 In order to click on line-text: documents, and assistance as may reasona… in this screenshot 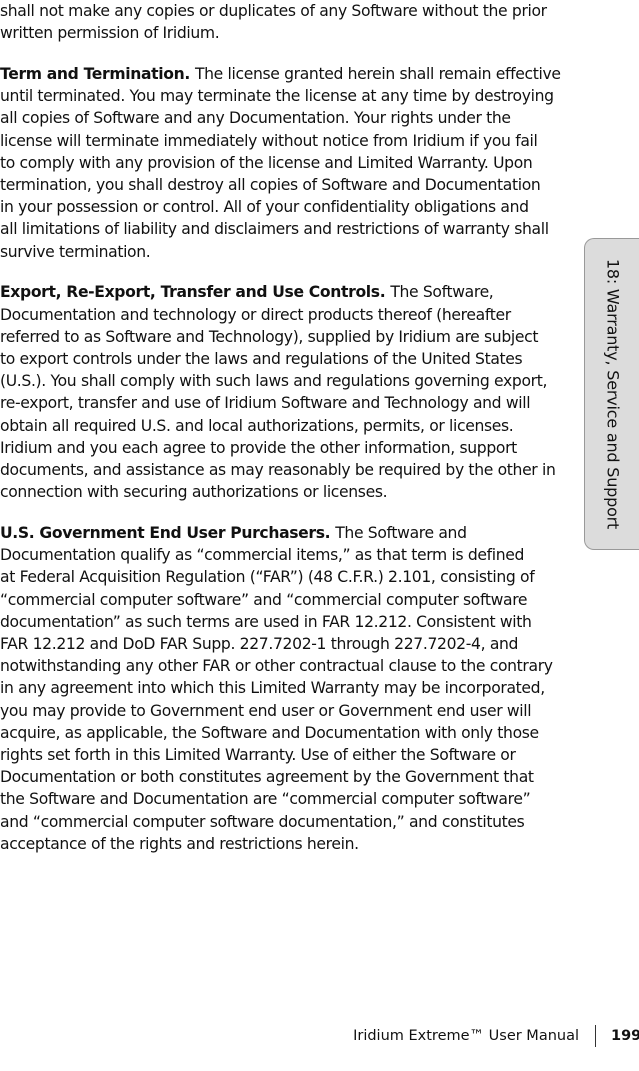, I will do `click(278, 470)`.